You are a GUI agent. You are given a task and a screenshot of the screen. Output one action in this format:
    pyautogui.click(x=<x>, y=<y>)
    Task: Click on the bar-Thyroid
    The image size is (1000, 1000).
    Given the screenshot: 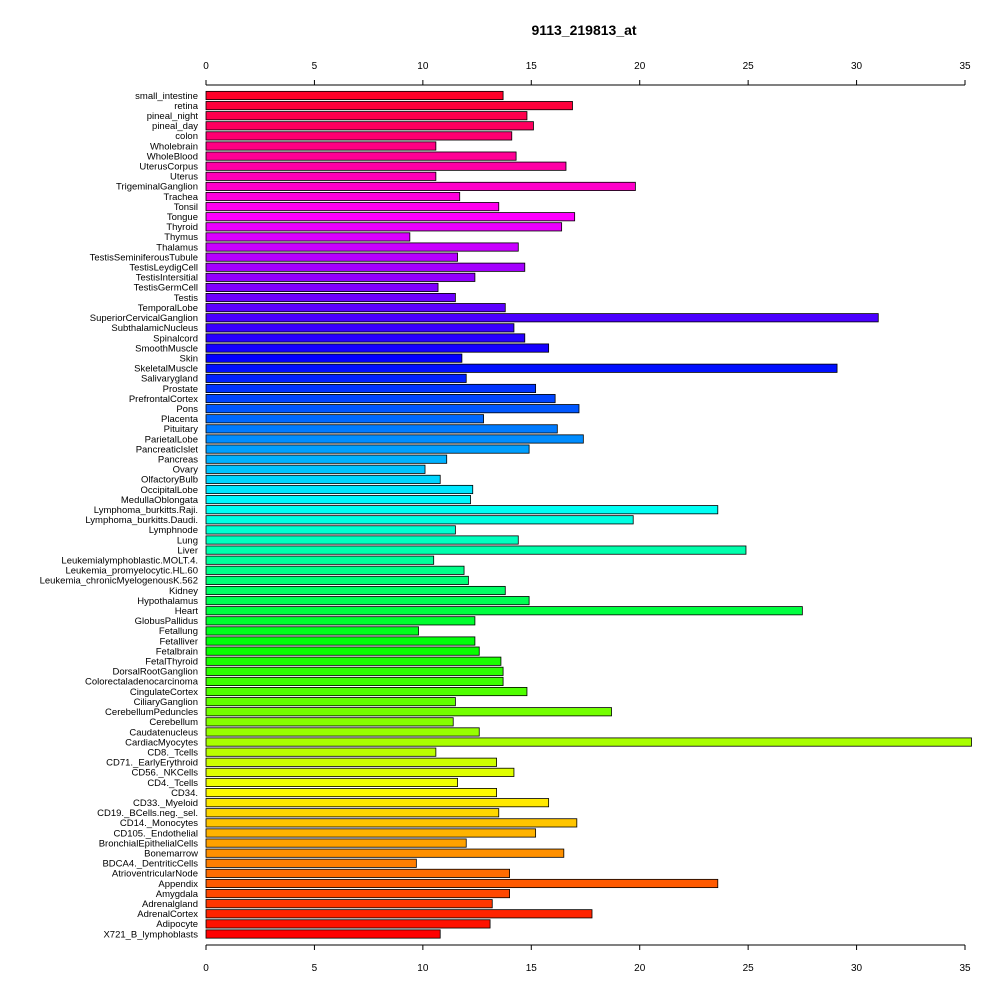 What is the action you would take?
    pyautogui.click(x=384, y=227)
    